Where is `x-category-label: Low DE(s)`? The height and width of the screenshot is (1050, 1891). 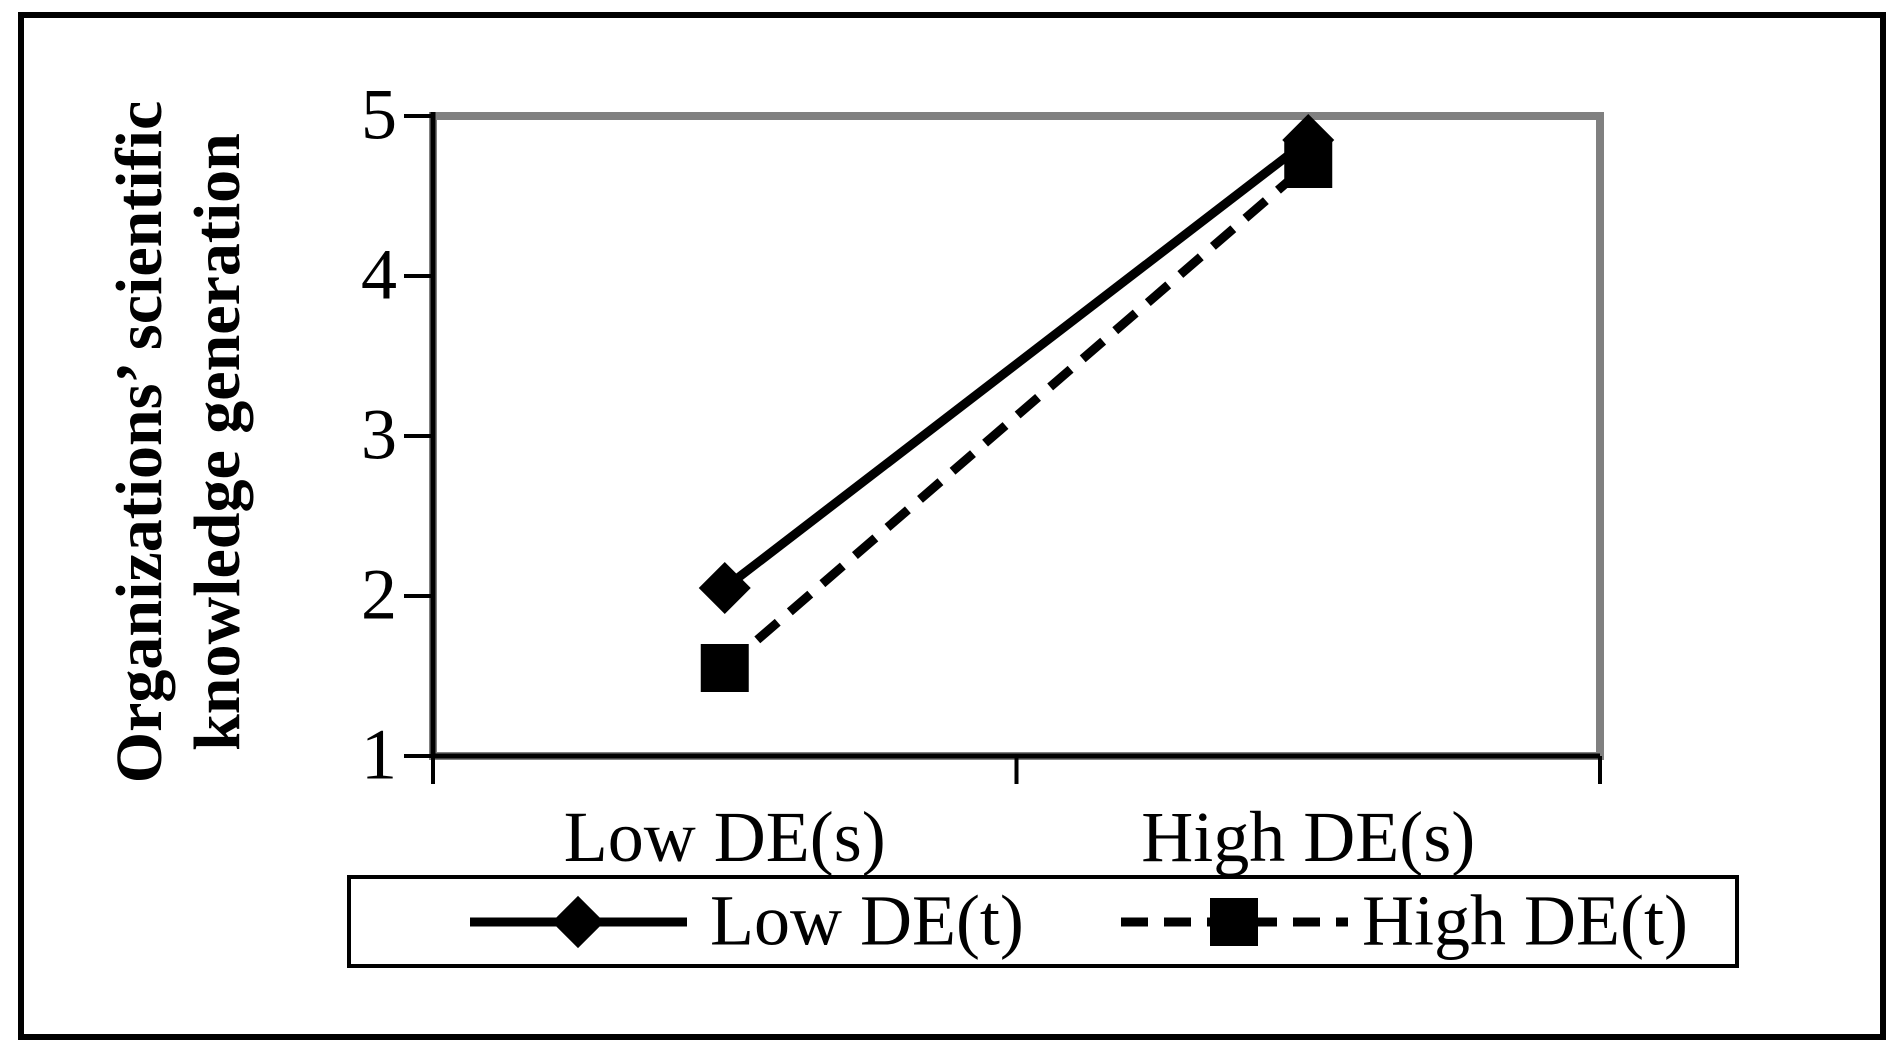 x-category-label: Low DE(s) is located at coordinates (724, 837).